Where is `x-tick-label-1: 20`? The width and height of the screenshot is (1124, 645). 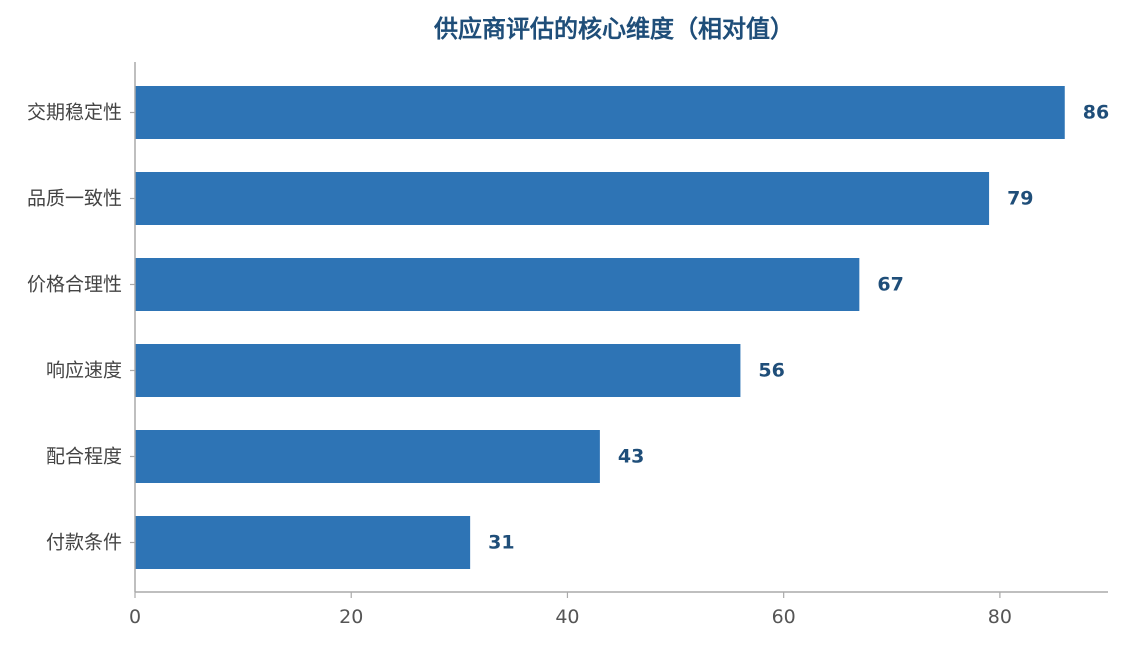
x-tick-label-1: 20 is located at coordinates (351, 617).